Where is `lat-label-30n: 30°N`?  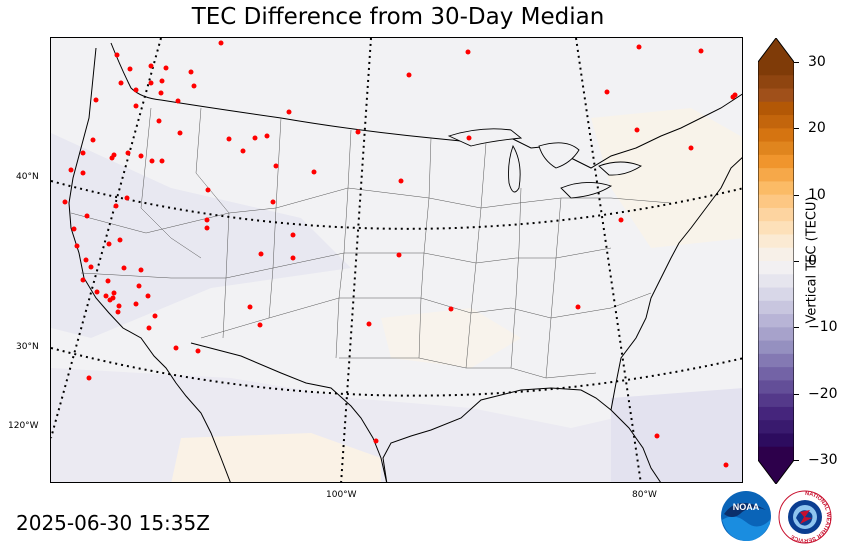
lat-label-30n: 30°N is located at coordinates (27, 347).